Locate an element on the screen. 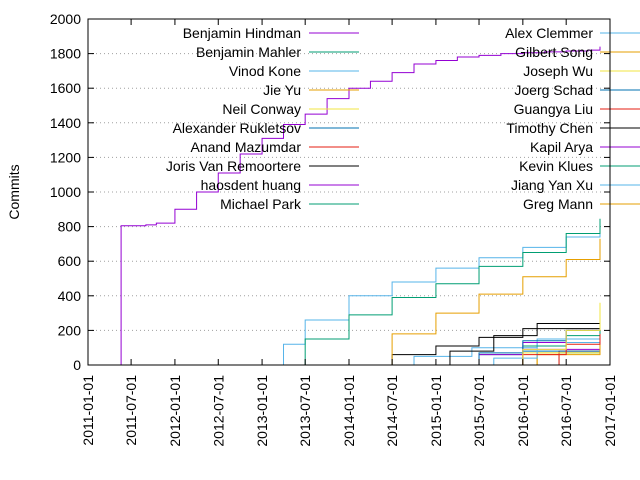 The width and height of the screenshot is (640, 480). x-tick-label: 2015-01-01 is located at coordinates (436, 411).